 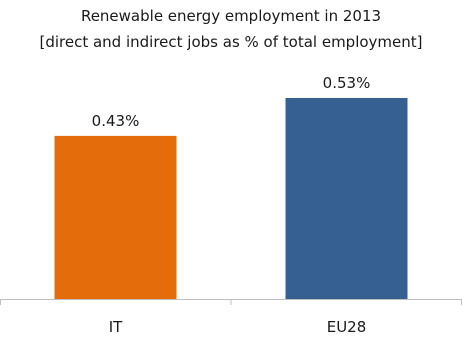 What do you see at coordinates (347, 327) in the screenshot?
I see `x-tick-label-eu28: EU28` at bounding box center [347, 327].